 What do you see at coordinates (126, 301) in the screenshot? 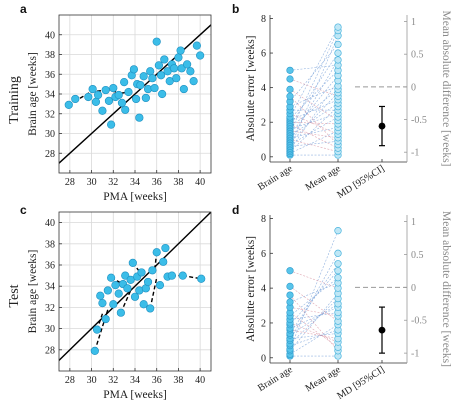
I see `link-line` at bounding box center [126, 301].